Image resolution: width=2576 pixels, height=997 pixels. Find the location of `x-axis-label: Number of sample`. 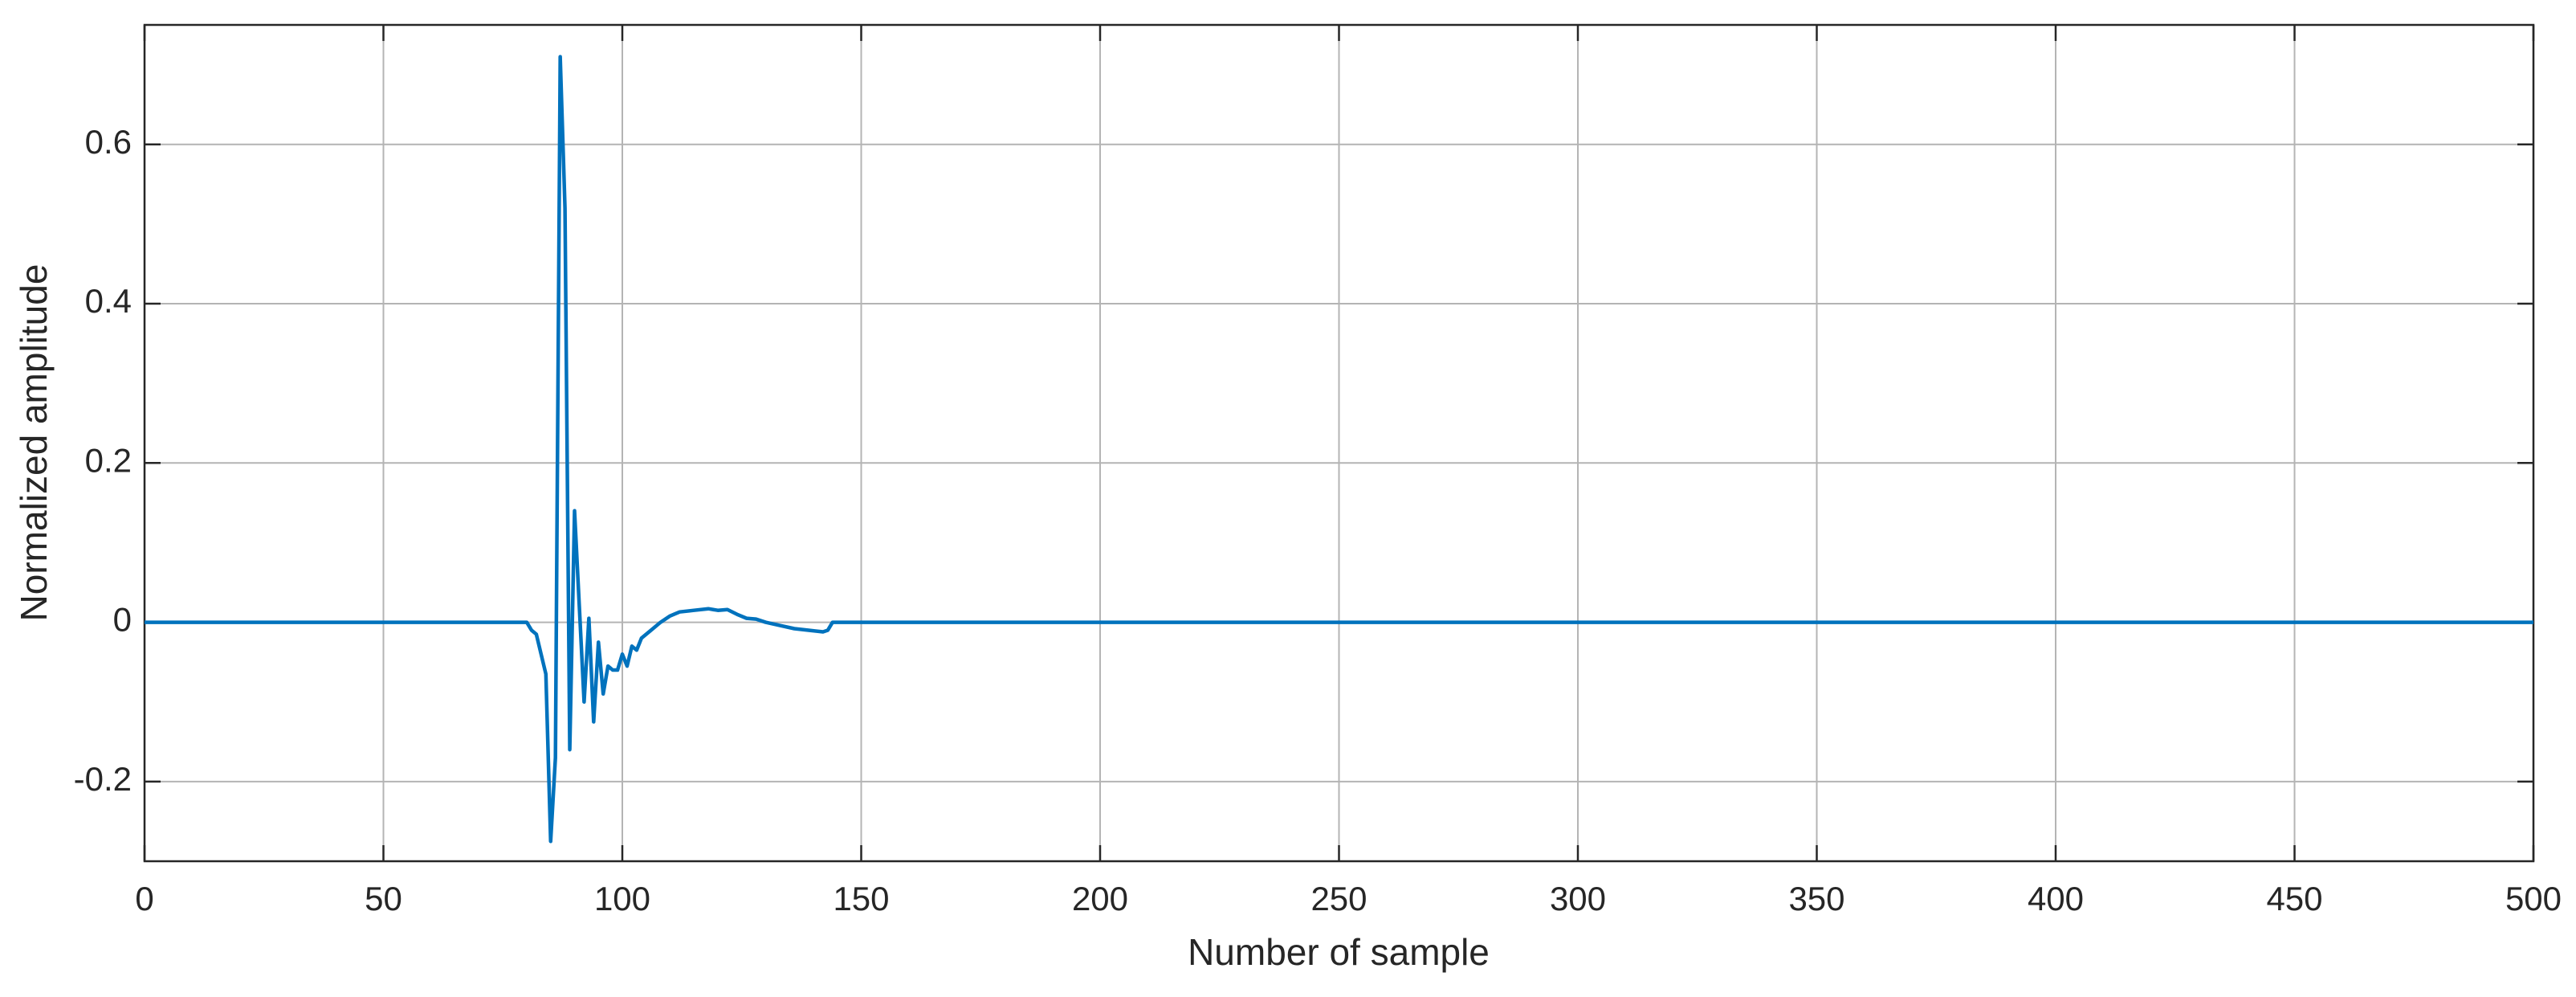

x-axis-label: Number of sample is located at coordinates (1339, 952).